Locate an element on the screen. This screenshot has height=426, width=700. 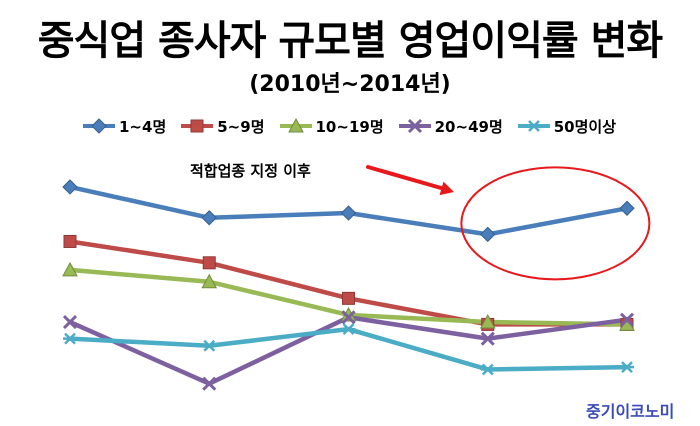
legend-item: 20~49명 is located at coordinates (450, 126).